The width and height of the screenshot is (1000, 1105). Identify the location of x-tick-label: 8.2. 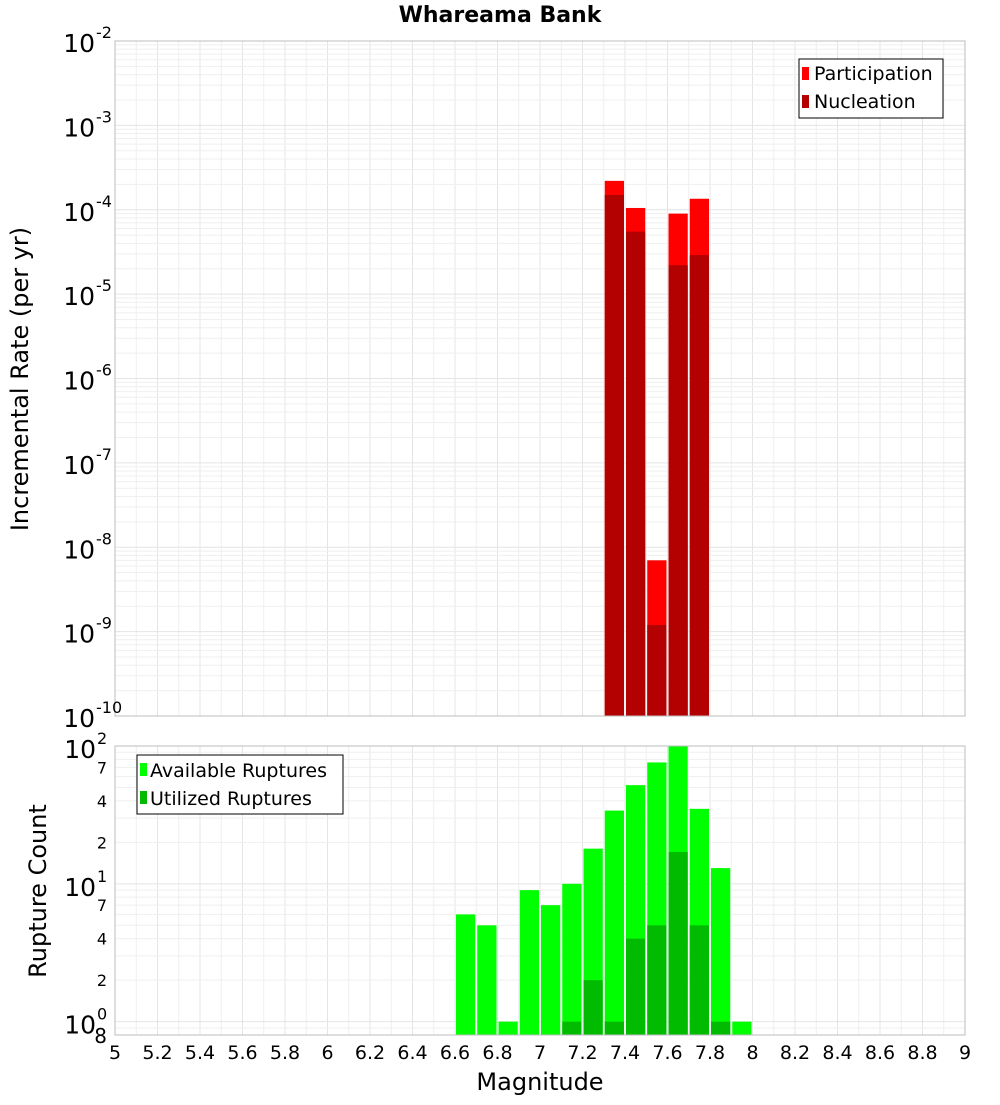
(795, 1053).